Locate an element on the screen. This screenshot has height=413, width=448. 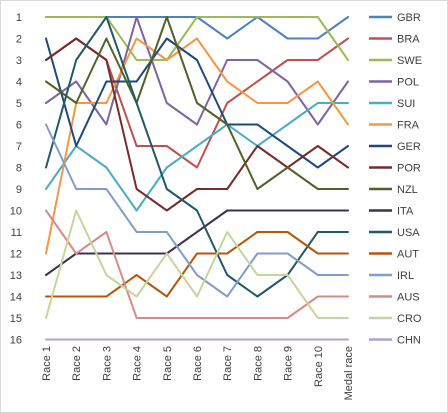
legend-label-swe: SWE is located at coordinates (409, 61).